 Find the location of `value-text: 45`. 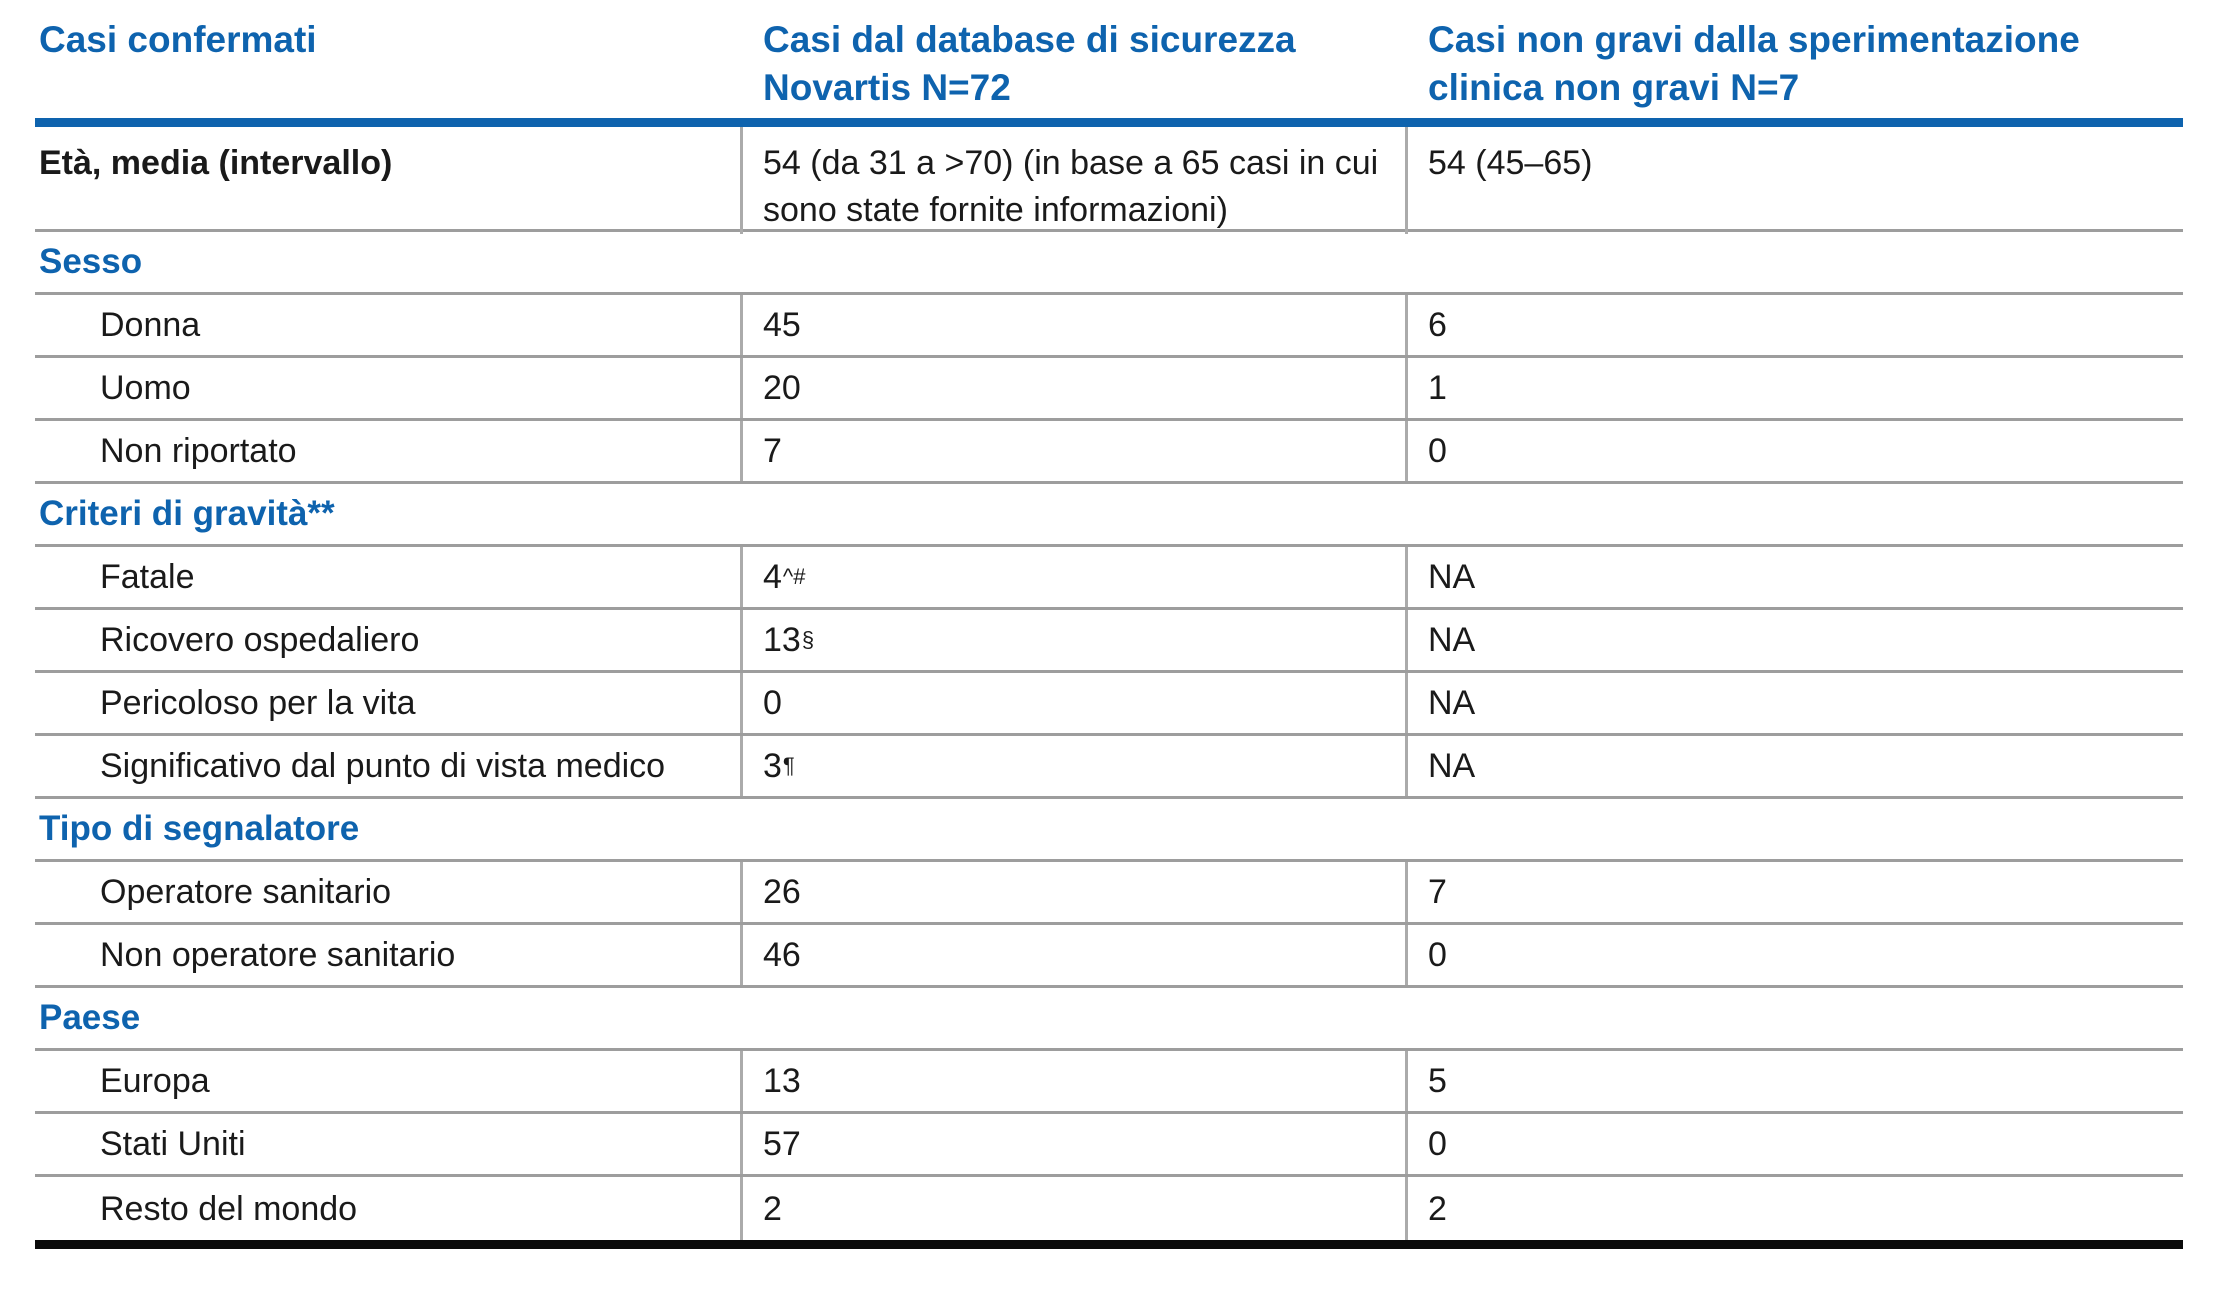

value-text: 45 is located at coordinates (782, 325).